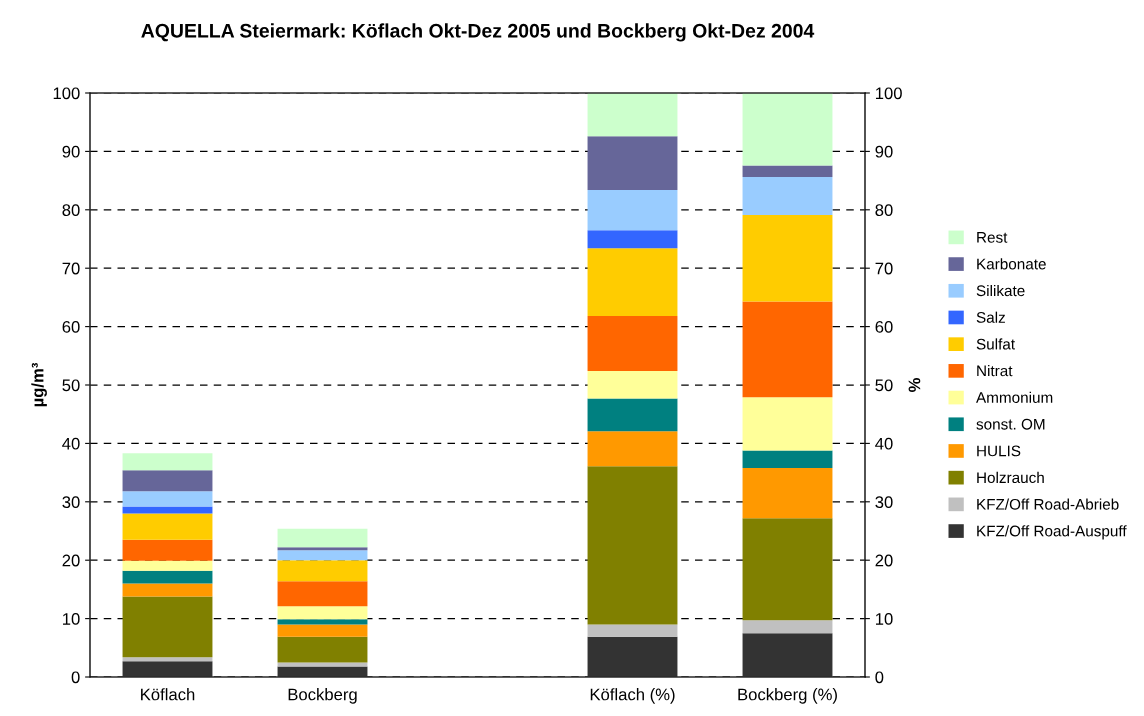  Describe the element at coordinates (71, 268) in the screenshot. I see `y-tick-label: 70` at that location.